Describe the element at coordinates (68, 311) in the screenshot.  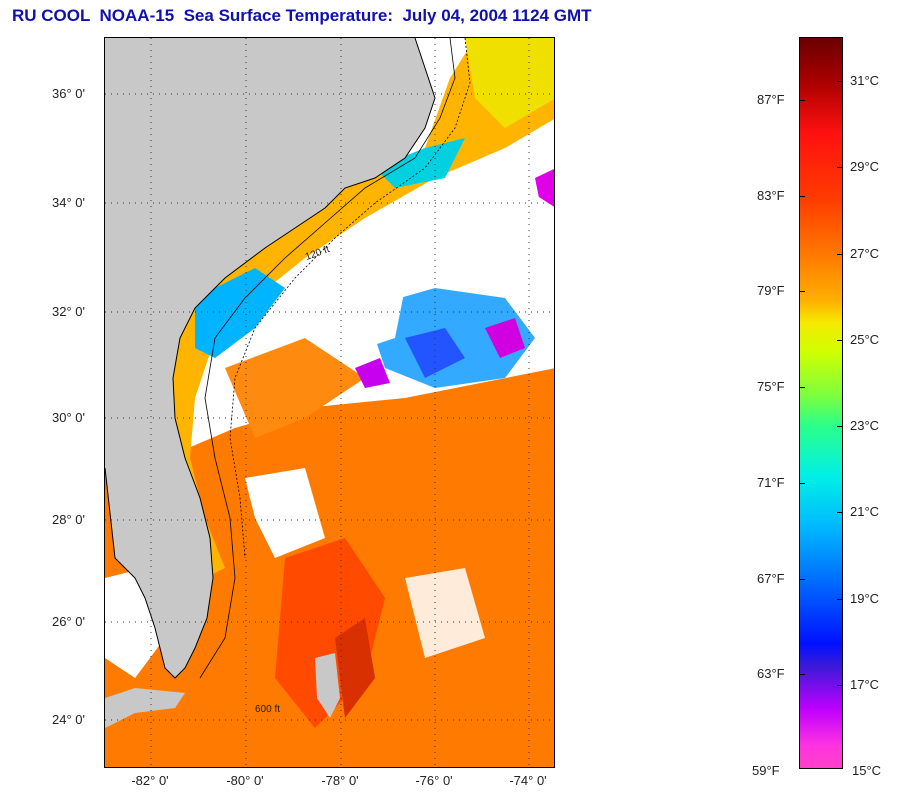
I see `lat-label: 32° 0'` at that location.